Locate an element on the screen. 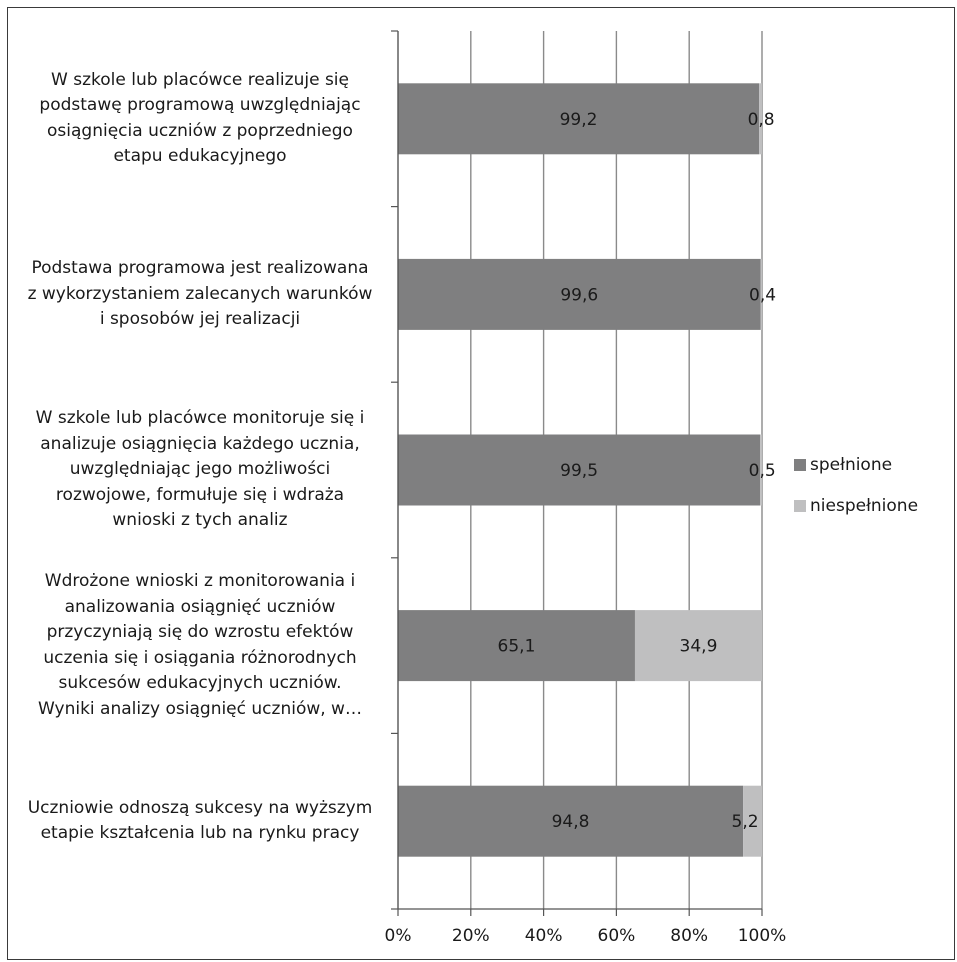 Image resolution: width=957 pixels, height=962 pixels. legend-item-niespelnione: niespełnione is located at coordinates (856, 506).